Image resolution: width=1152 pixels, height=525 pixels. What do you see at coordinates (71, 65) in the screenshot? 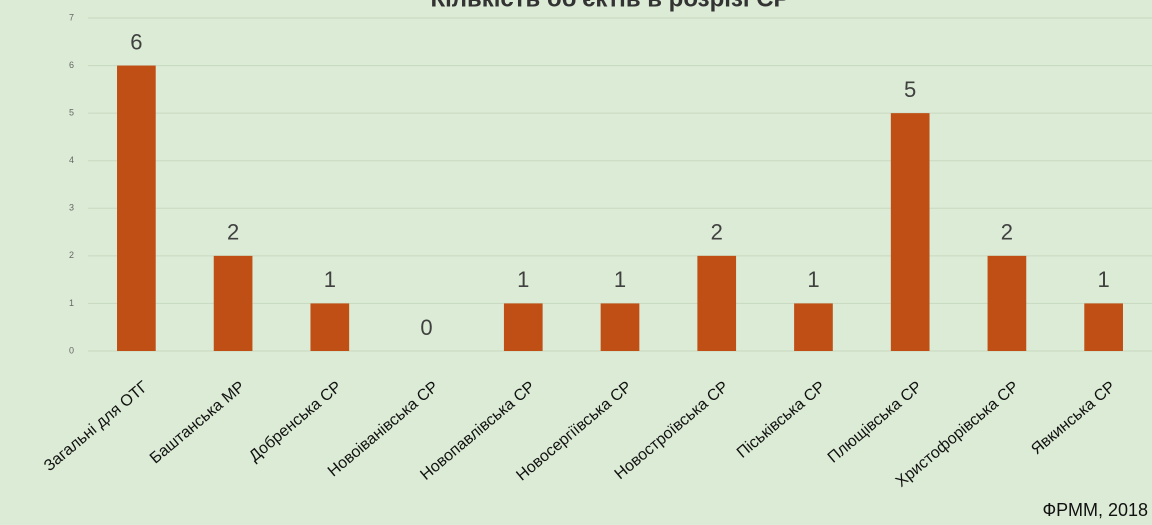
I see `y-tick-label: 6` at bounding box center [71, 65].